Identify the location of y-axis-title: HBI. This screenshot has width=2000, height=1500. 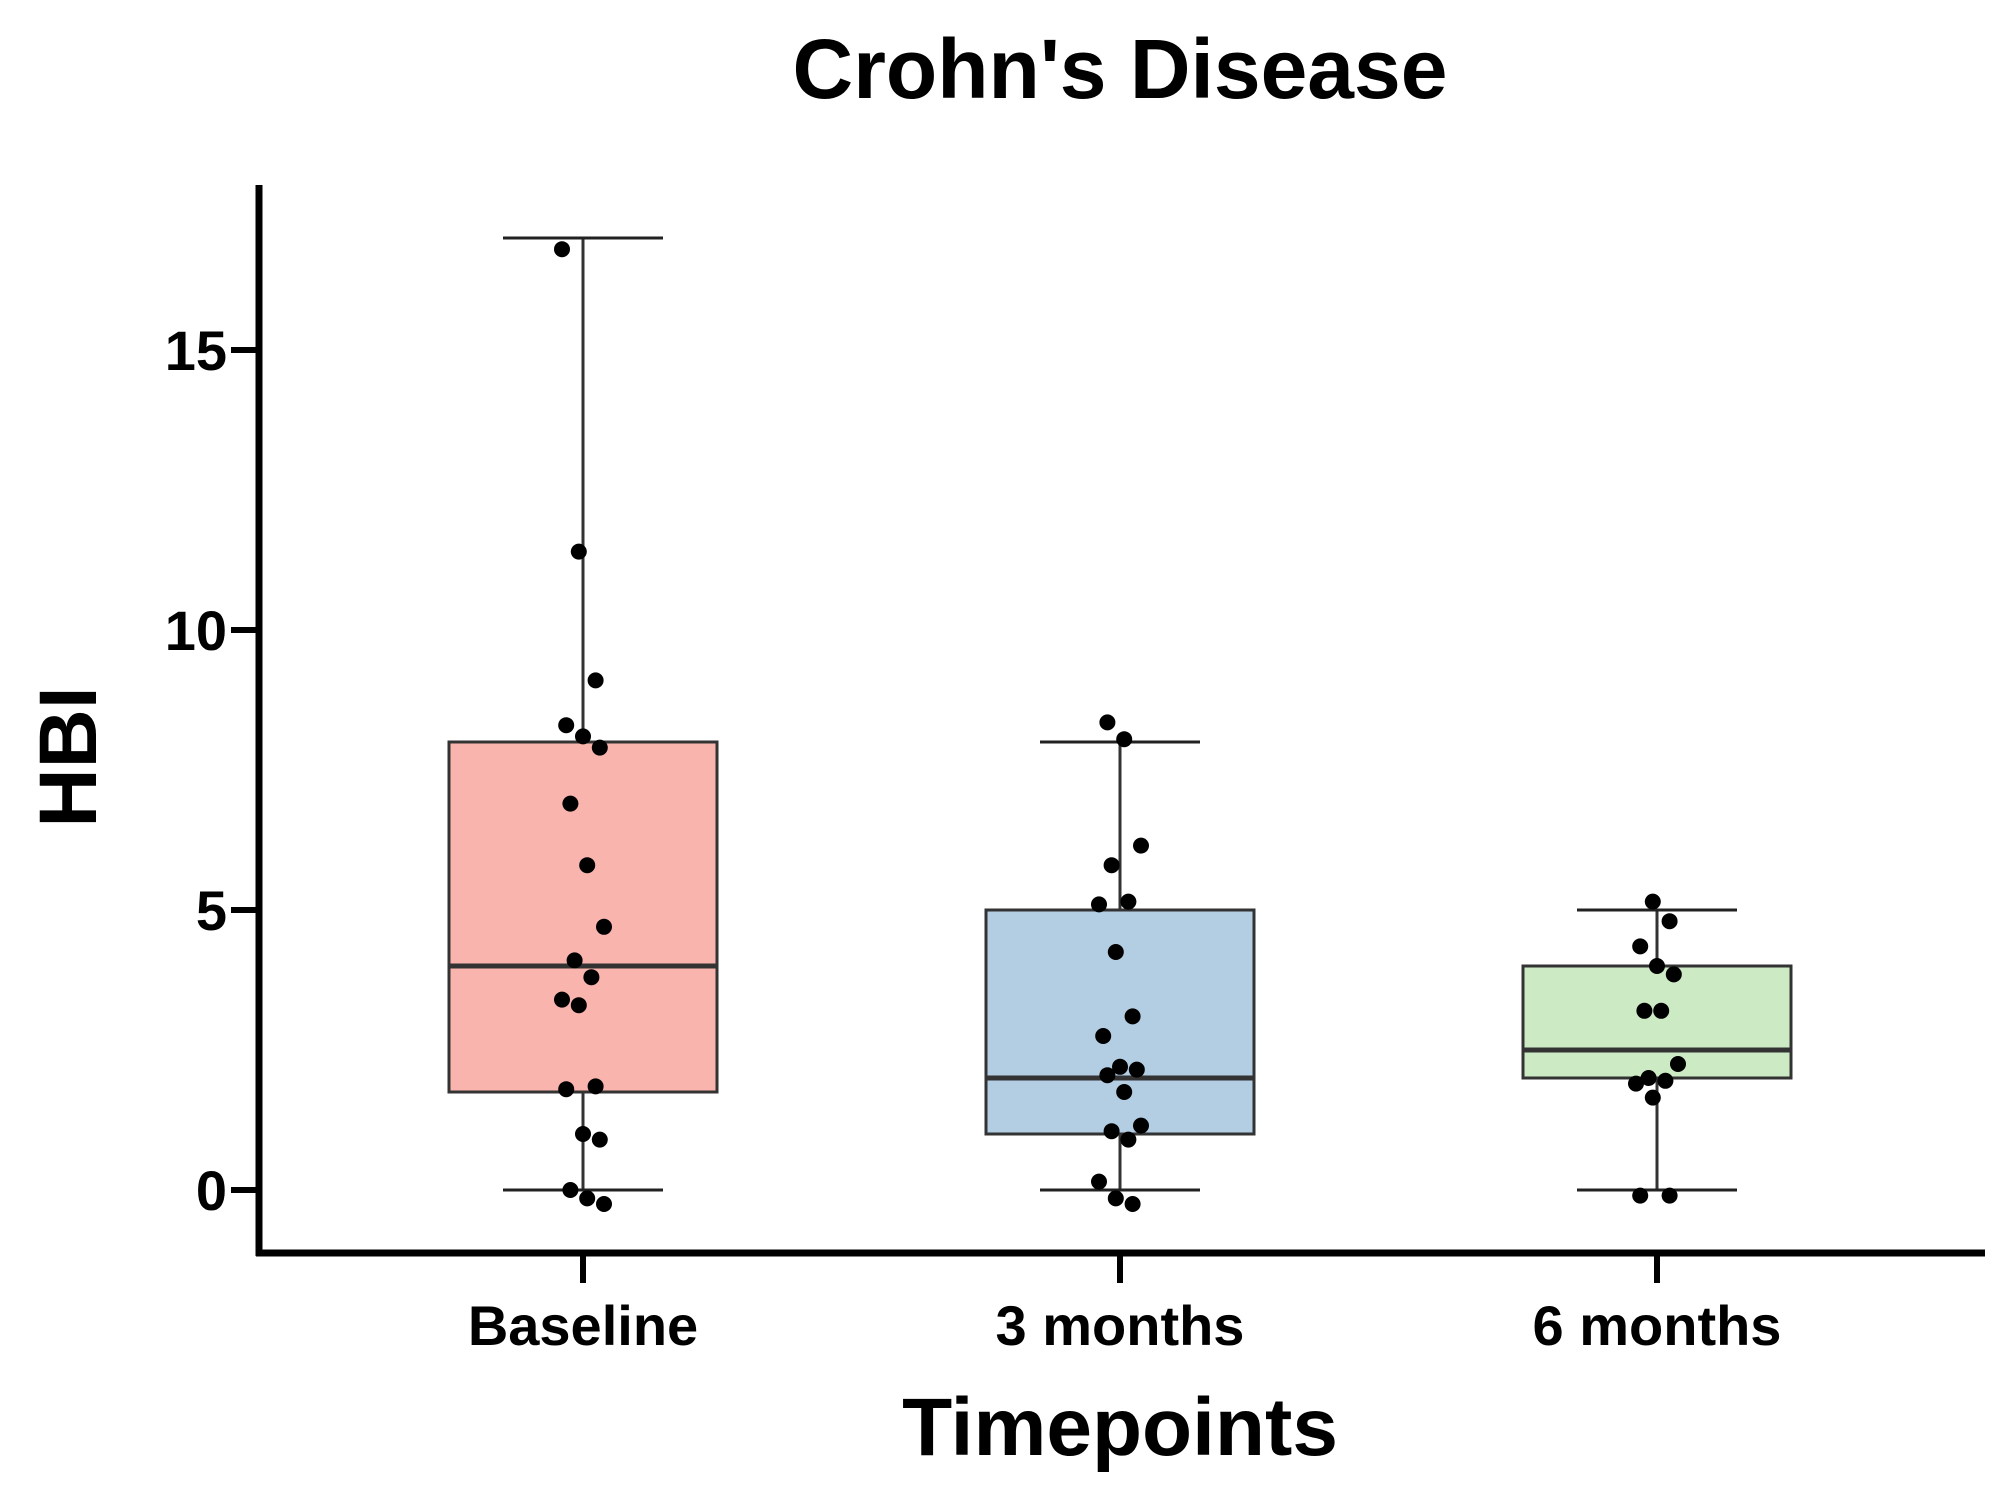
(68, 756).